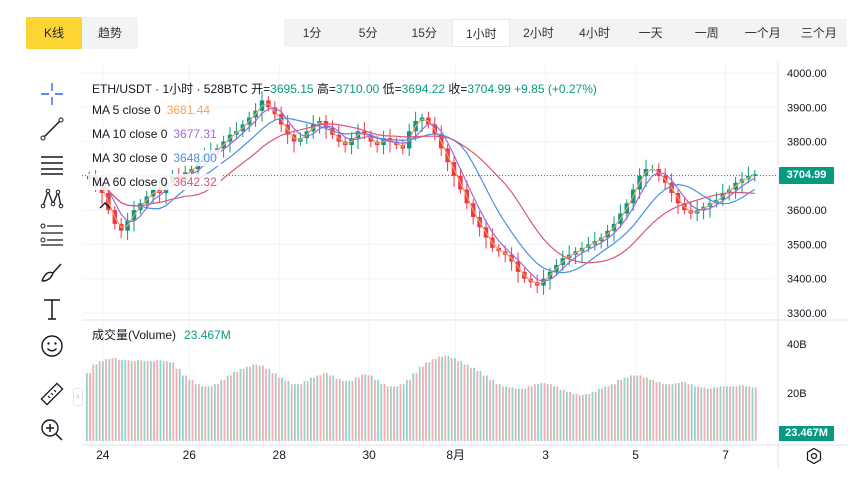 The height and width of the screenshot is (489, 864). I want to click on ma5-legend: MA 5 close 0 3681.44, so click(151, 110).